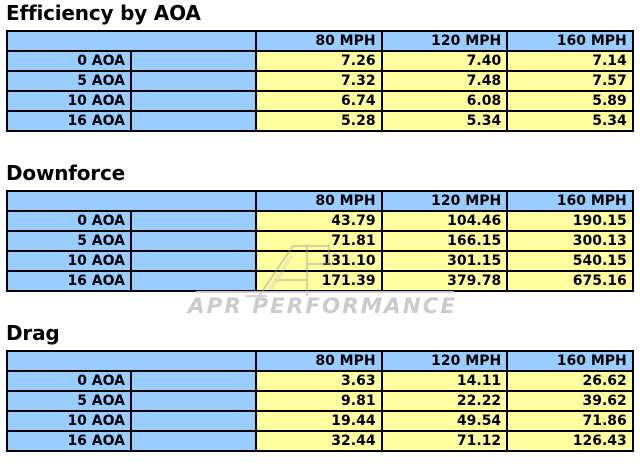  I want to click on cell-160mph: 5.89, so click(570, 101).